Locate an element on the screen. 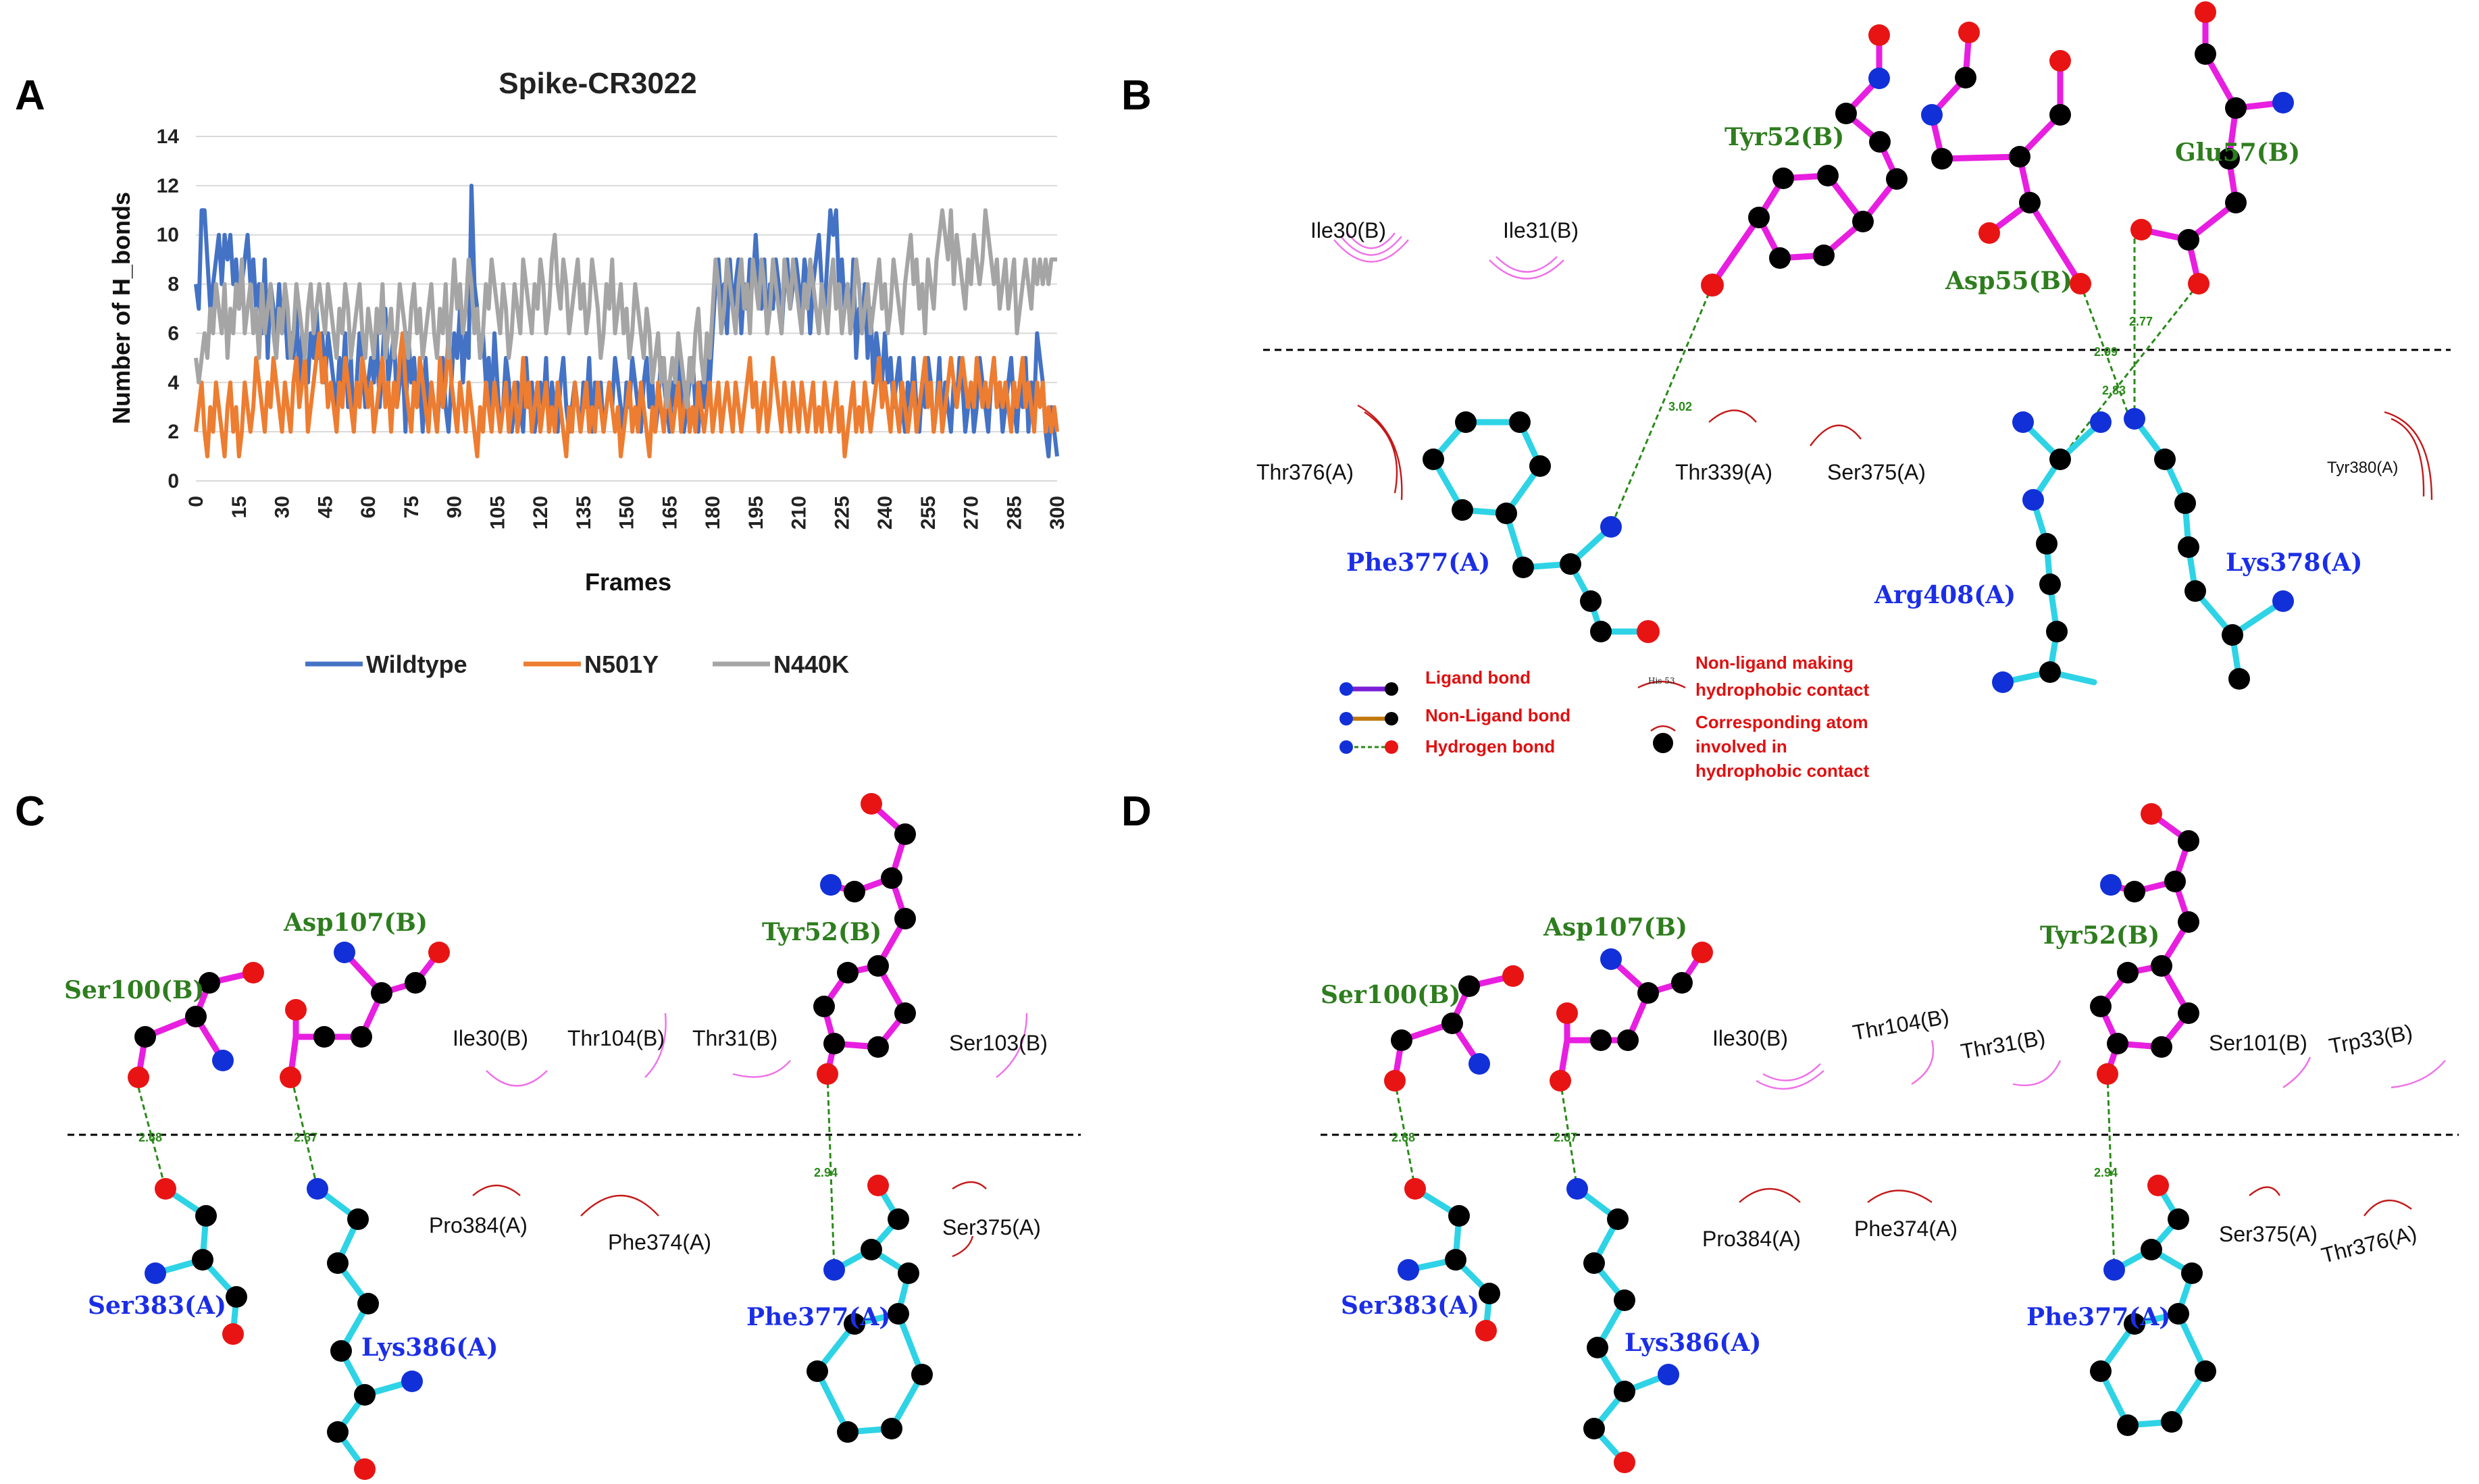  residue-label-arg408: Arg408(A) is located at coordinates (1945, 595).